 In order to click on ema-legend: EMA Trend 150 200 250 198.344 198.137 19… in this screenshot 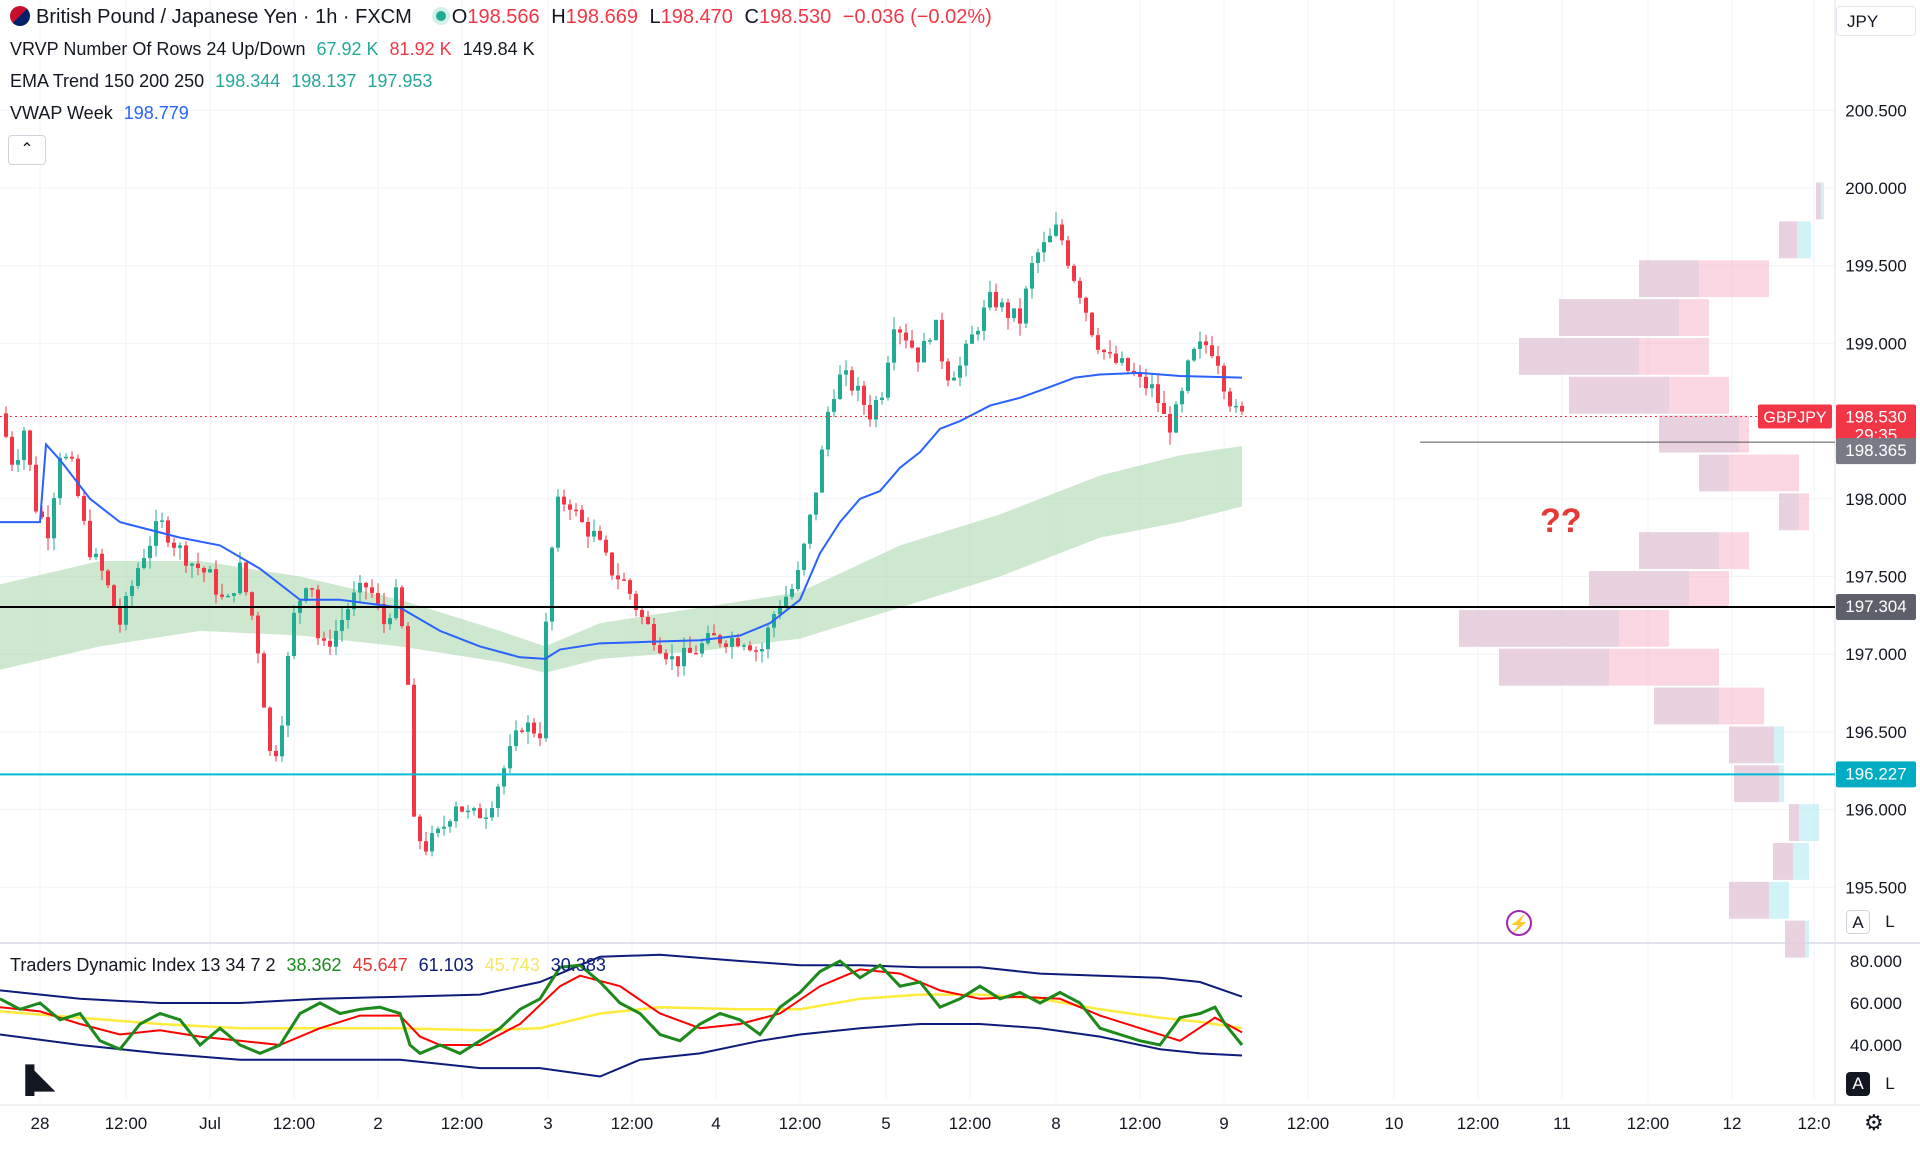, I will do `click(224, 81)`.